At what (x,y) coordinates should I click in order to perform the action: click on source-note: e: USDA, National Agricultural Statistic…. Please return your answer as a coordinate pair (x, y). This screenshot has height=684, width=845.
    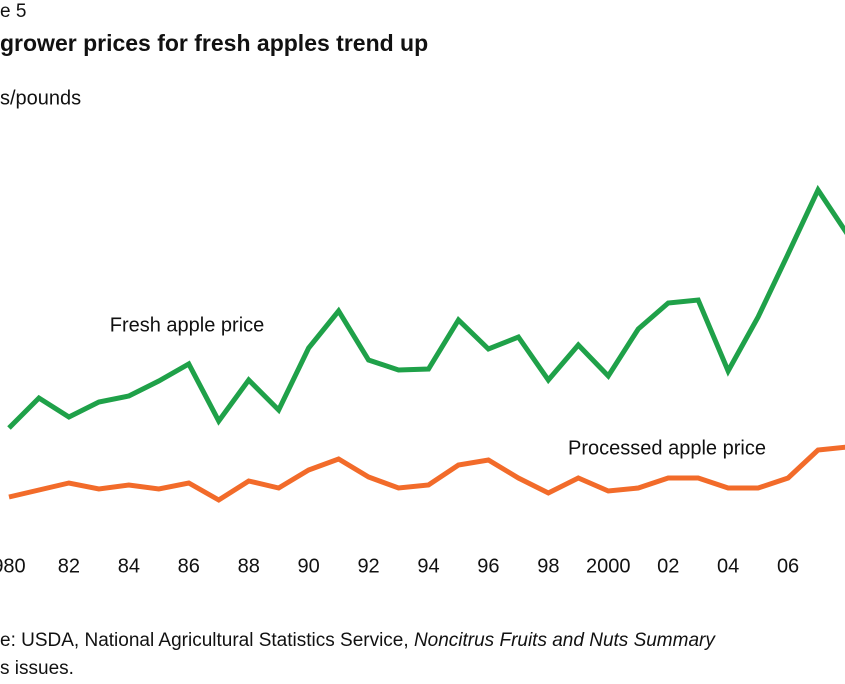
    Looking at the image, I should click on (357, 641).